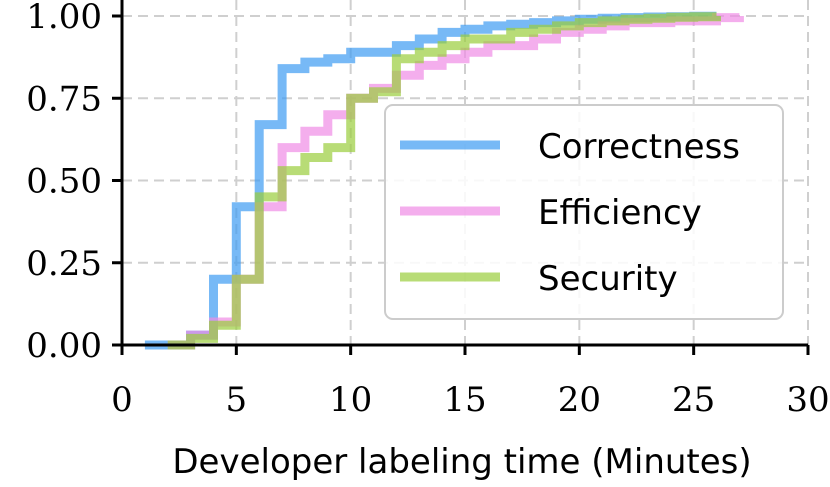  I want to click on legend-label-security: Security, so click(608, 279).